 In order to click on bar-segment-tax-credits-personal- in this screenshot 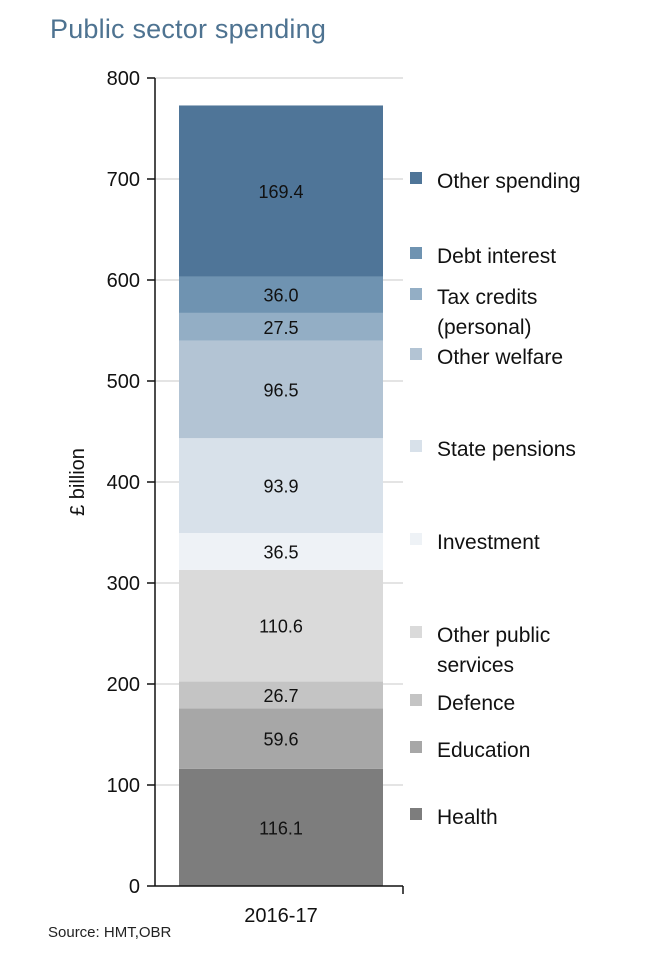, I will do `click(281, 326)`.